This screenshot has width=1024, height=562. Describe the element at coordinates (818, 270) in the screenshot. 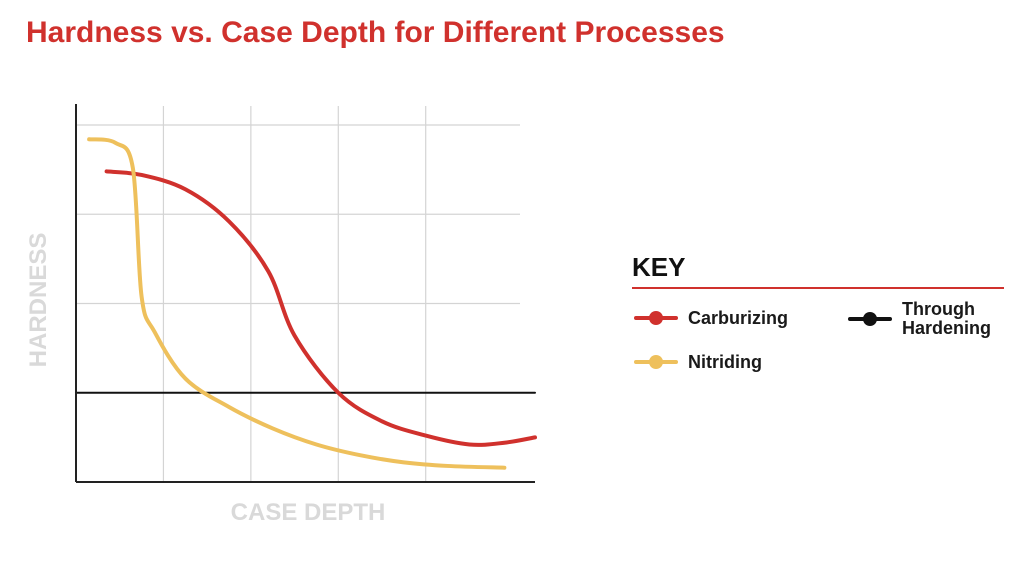

I see `legend-title: KEY` at that location.